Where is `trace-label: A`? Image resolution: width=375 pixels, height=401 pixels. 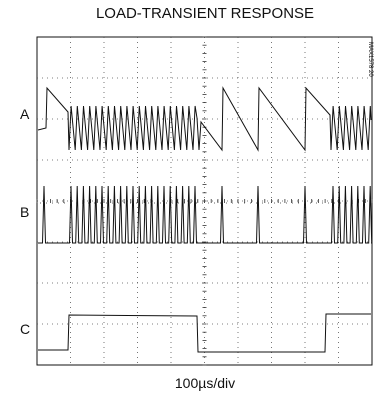
trace-label: A is located at coordinates (25, 114).